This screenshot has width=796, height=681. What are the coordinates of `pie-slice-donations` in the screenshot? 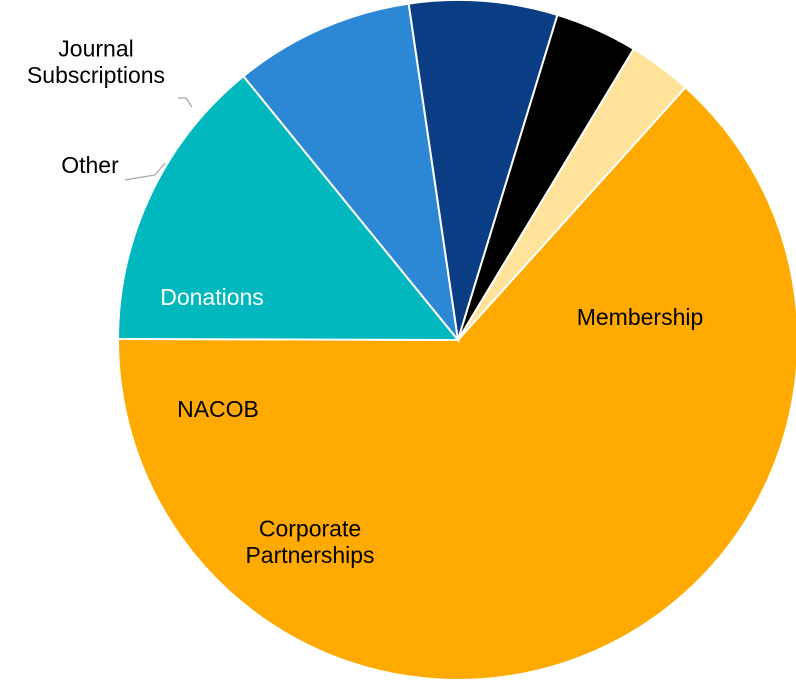 It's located at (483, 170).